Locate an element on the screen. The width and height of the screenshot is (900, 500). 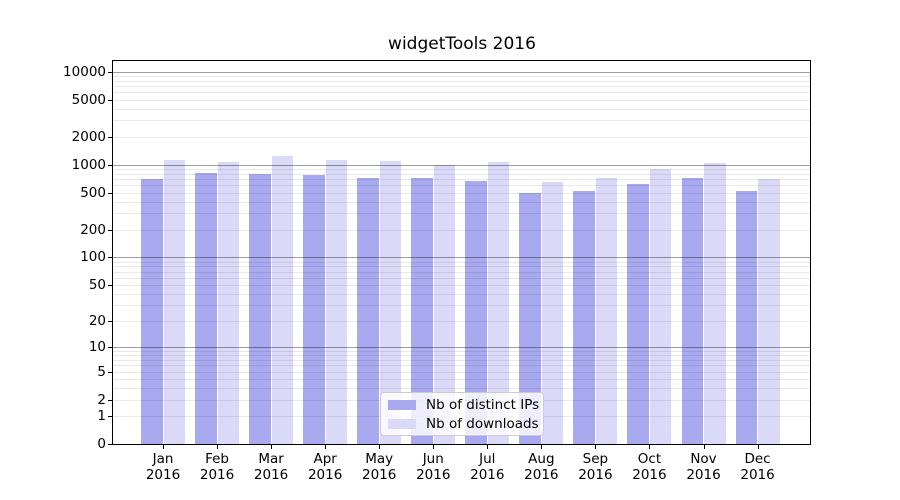
legend: Nb of distinct IPs Nb of downloads is located at coordinates (462, 414).